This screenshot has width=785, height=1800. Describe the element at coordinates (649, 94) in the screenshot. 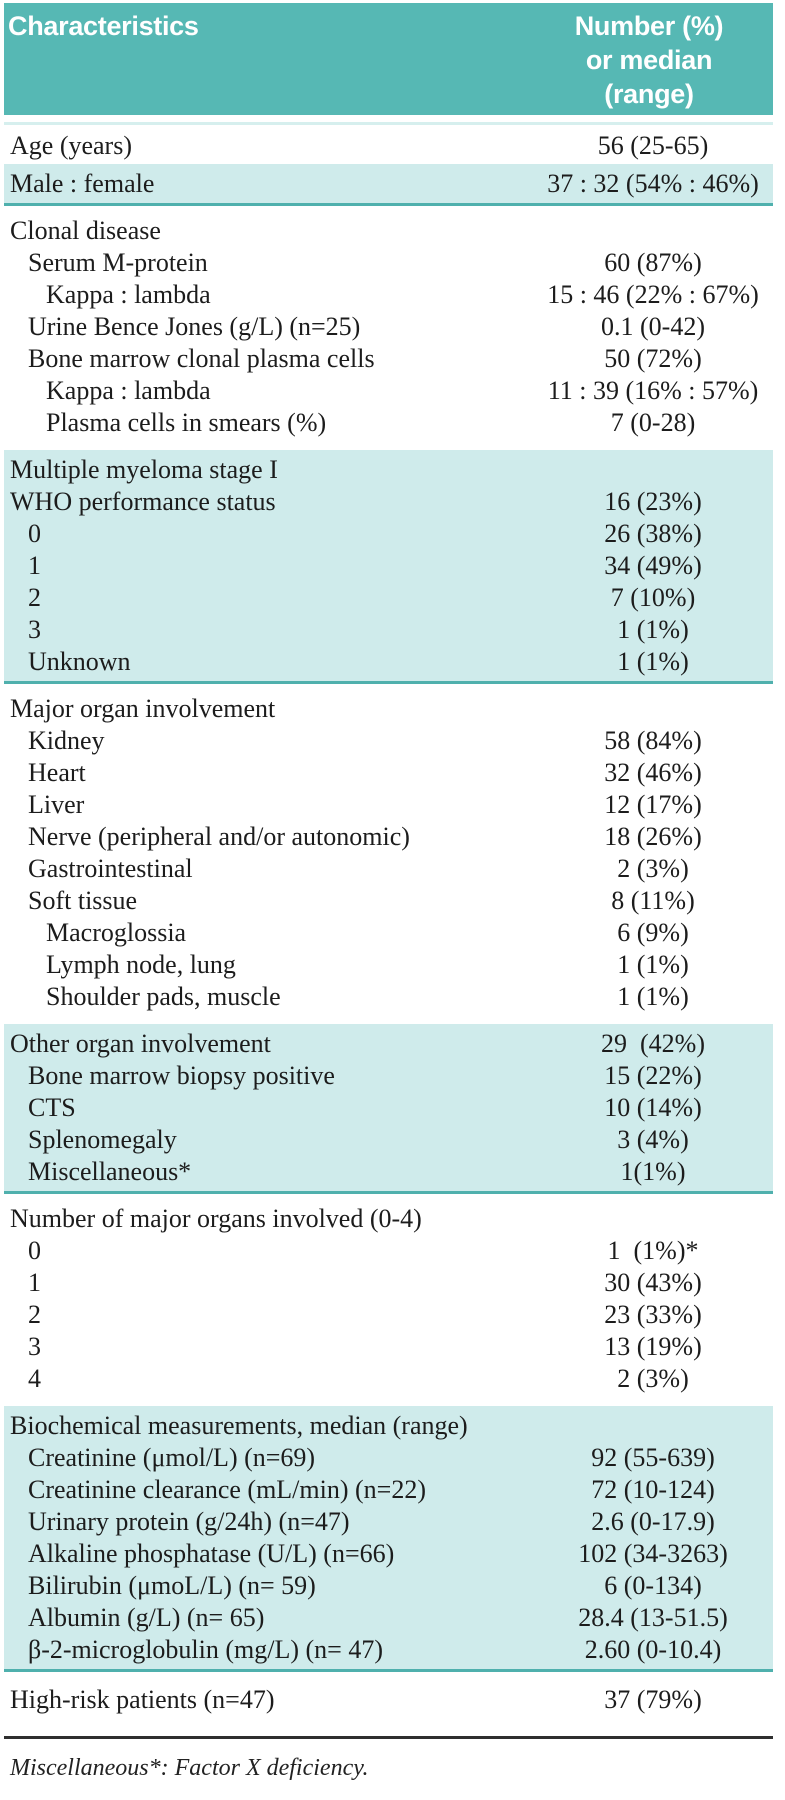

I see `column-header-number-line3: (range)` at that location.